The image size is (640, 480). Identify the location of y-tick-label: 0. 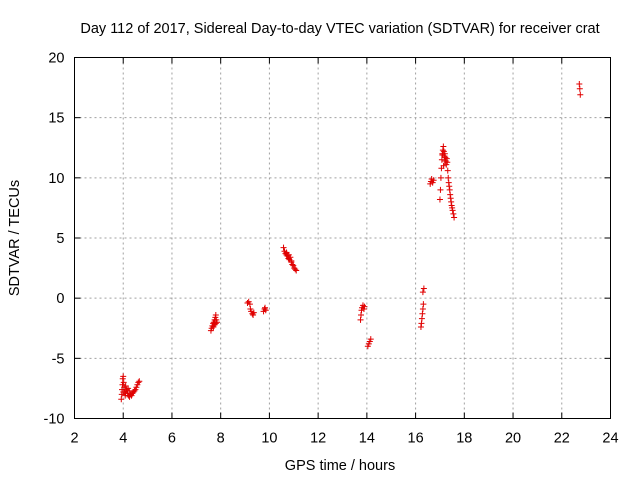
(60, 299).